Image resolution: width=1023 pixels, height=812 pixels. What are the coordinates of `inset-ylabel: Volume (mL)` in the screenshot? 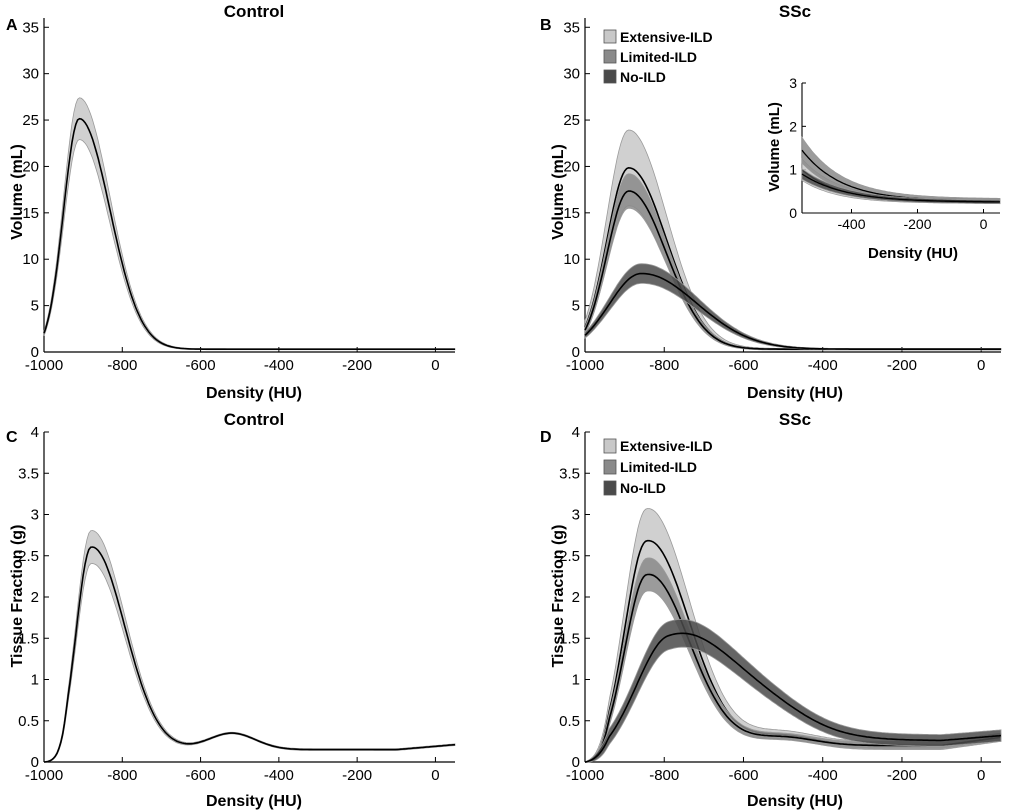 It's located at (774, 147).